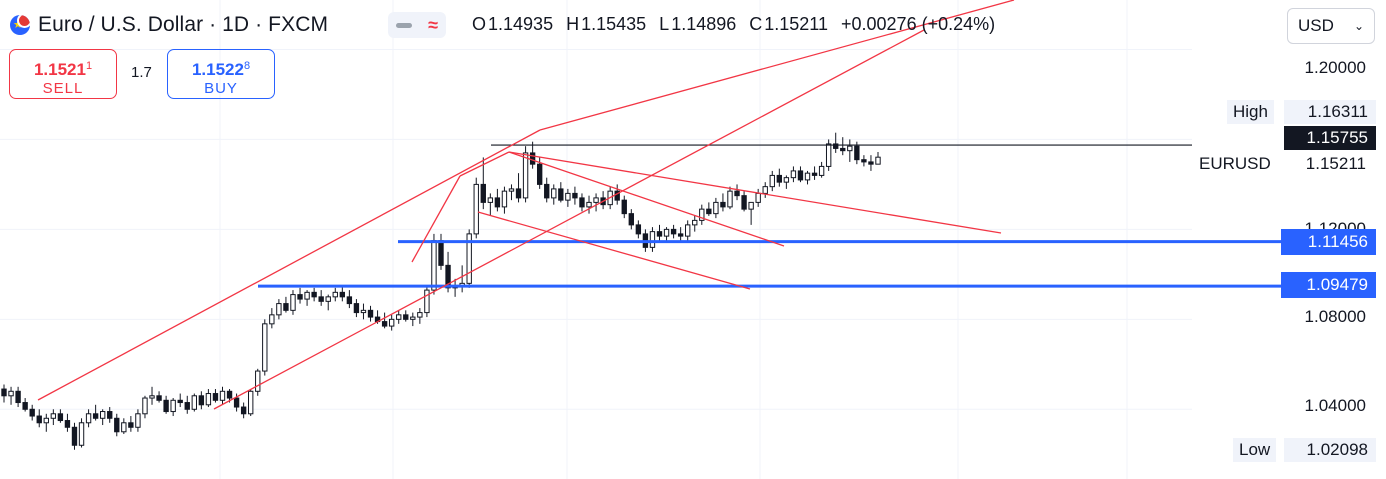 The width and height of the screenshot is (1386, 479). Describe the element at coordinates (217, 69) in the screenshot. I see `buy-price: 1.1522` at that location.